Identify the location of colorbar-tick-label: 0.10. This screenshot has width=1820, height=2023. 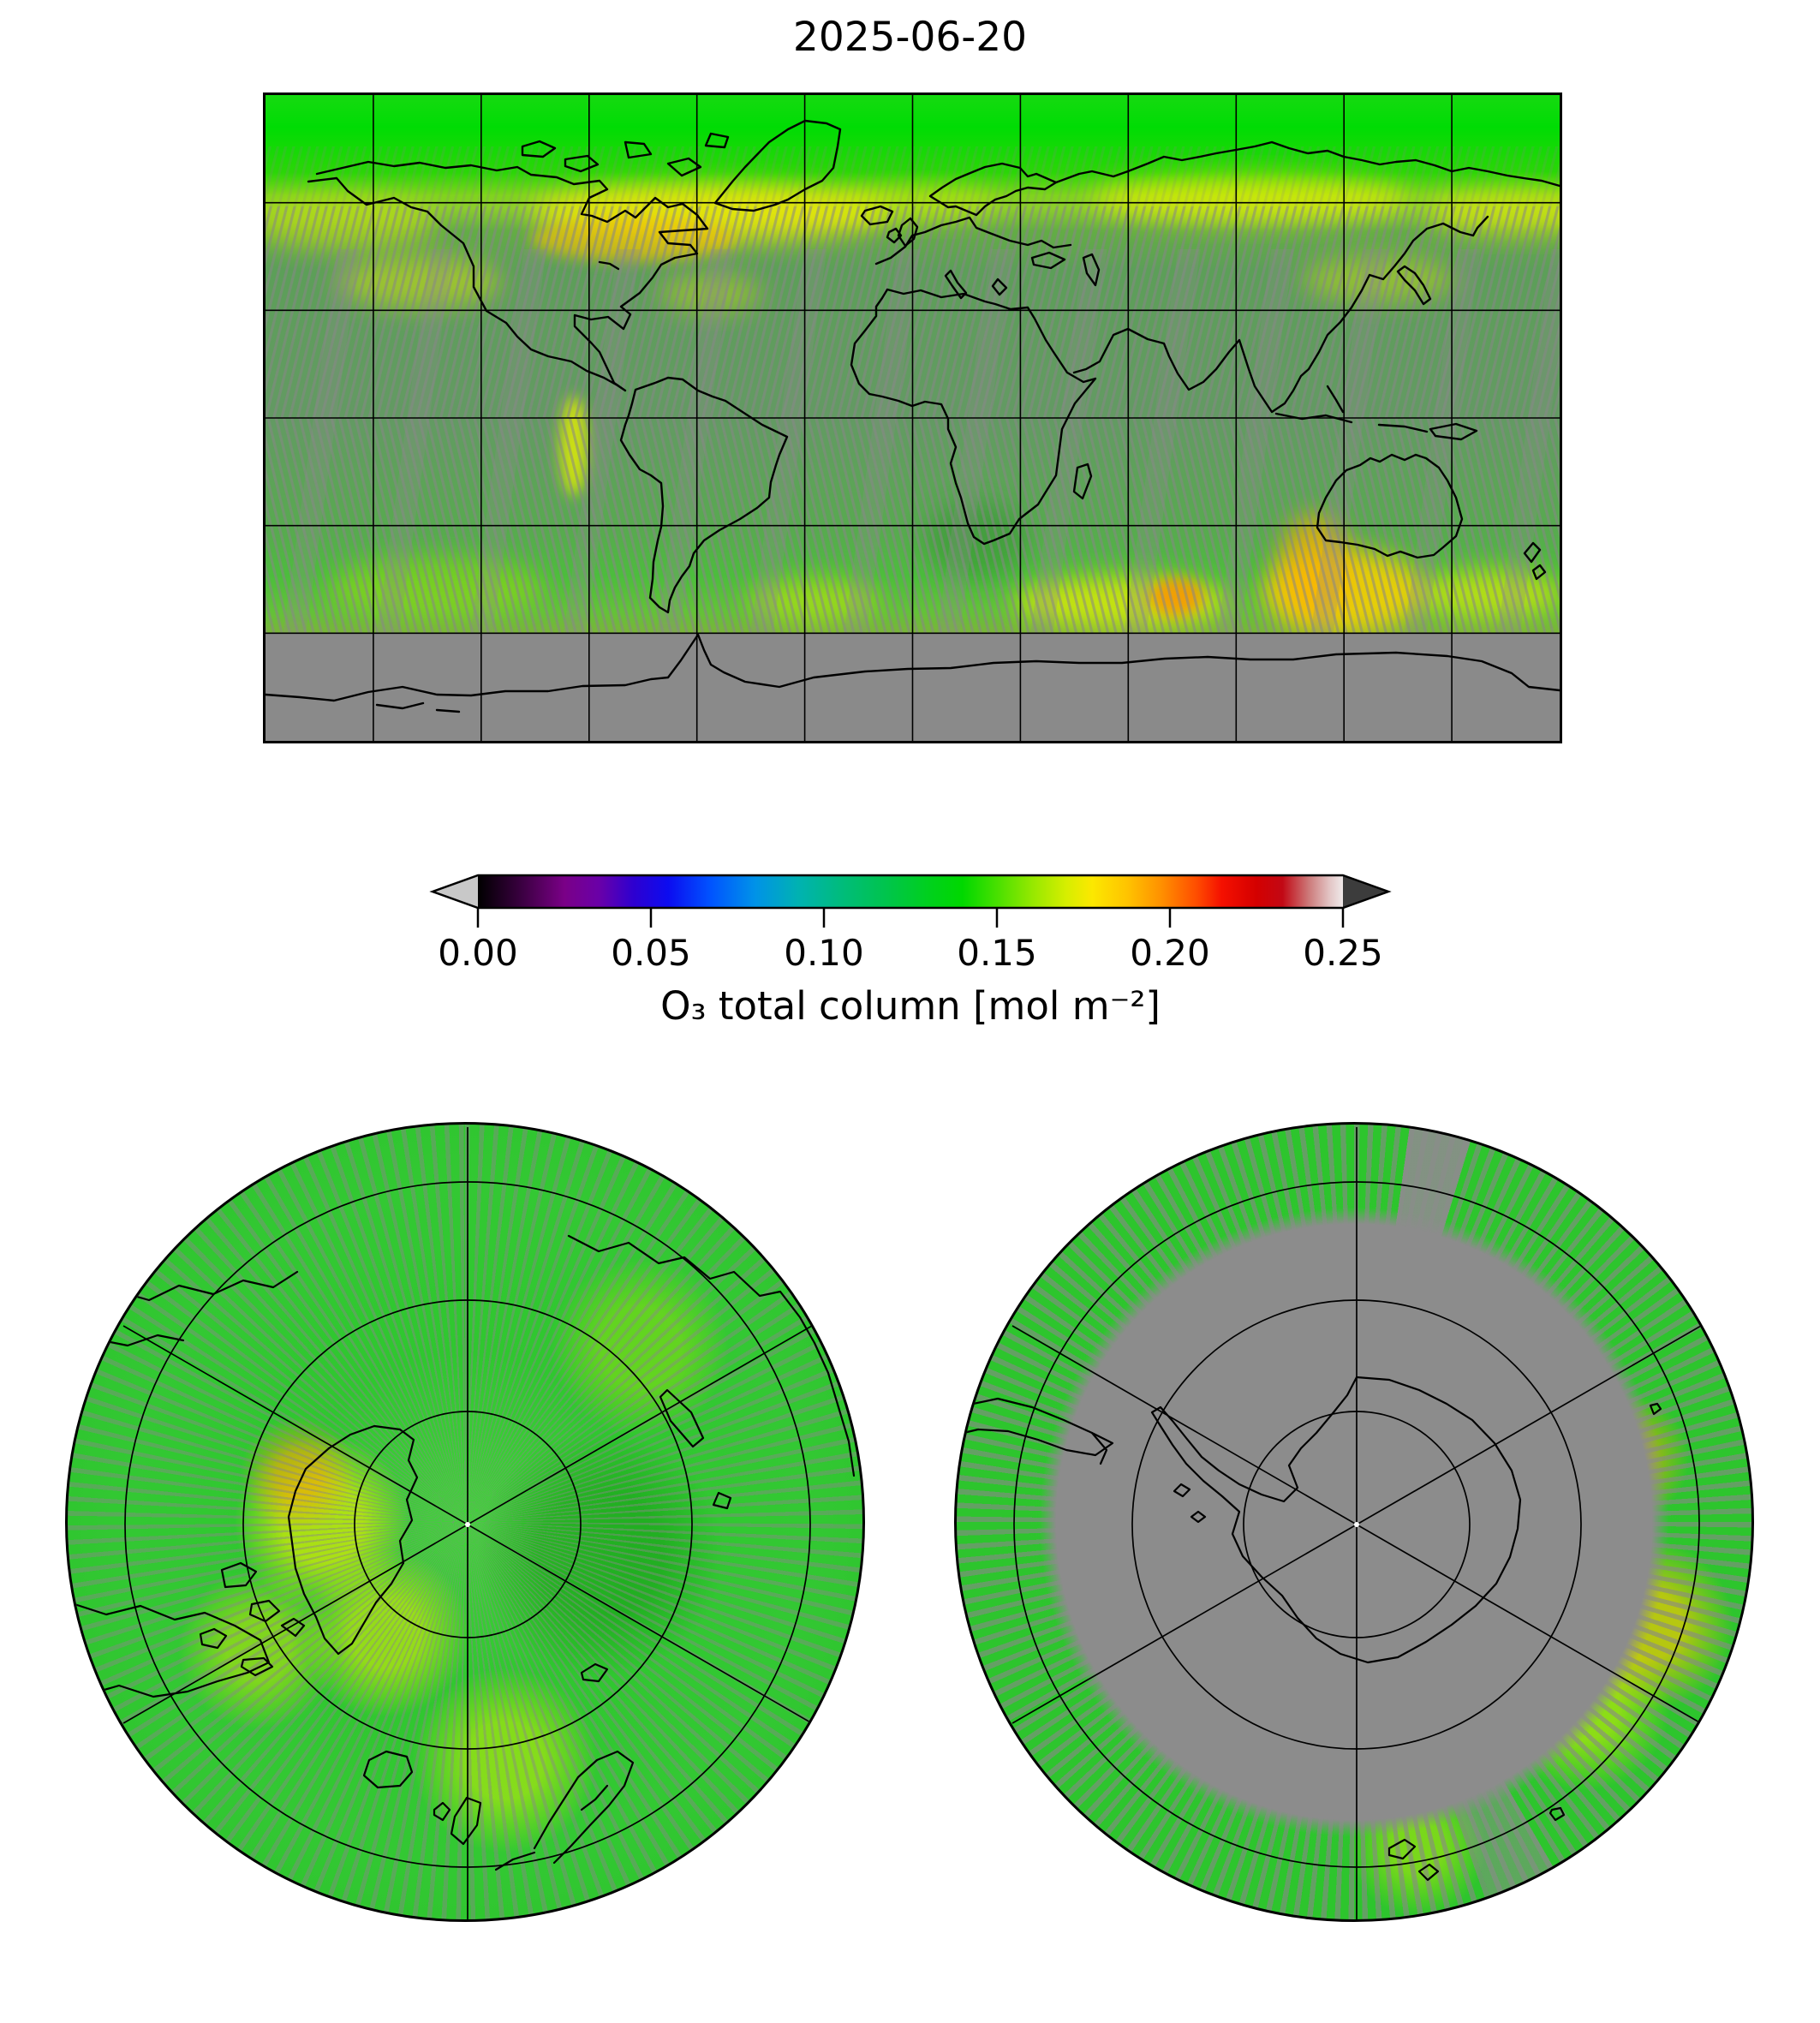
(824, 953).